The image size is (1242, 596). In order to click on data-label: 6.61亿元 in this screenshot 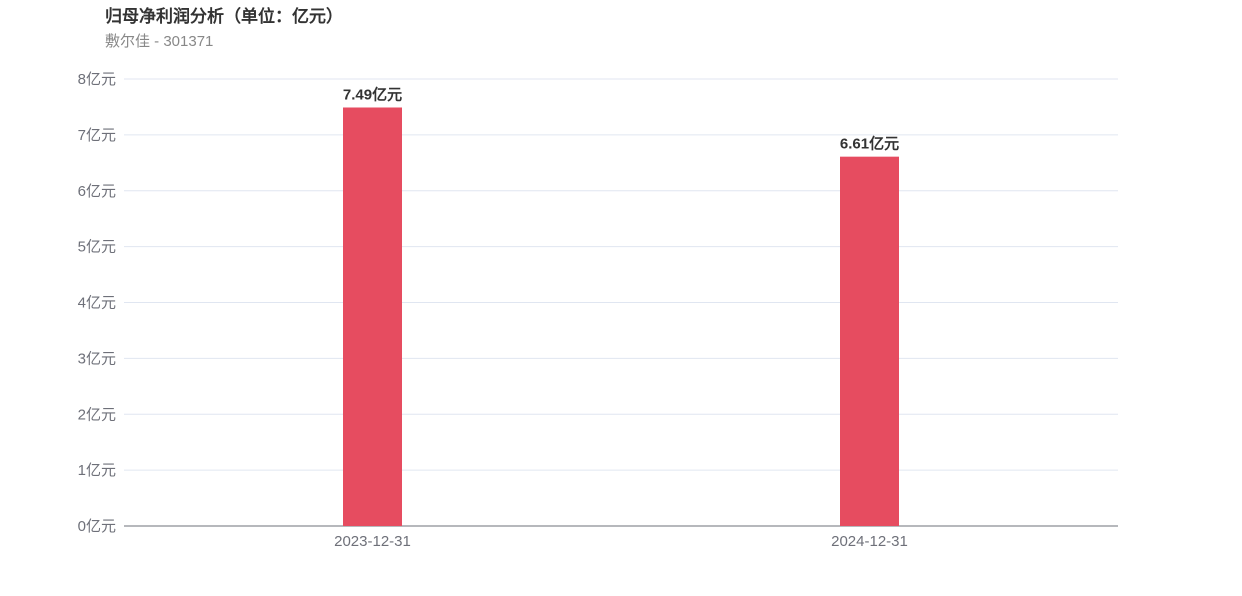, I will do `click(869, 144)`.